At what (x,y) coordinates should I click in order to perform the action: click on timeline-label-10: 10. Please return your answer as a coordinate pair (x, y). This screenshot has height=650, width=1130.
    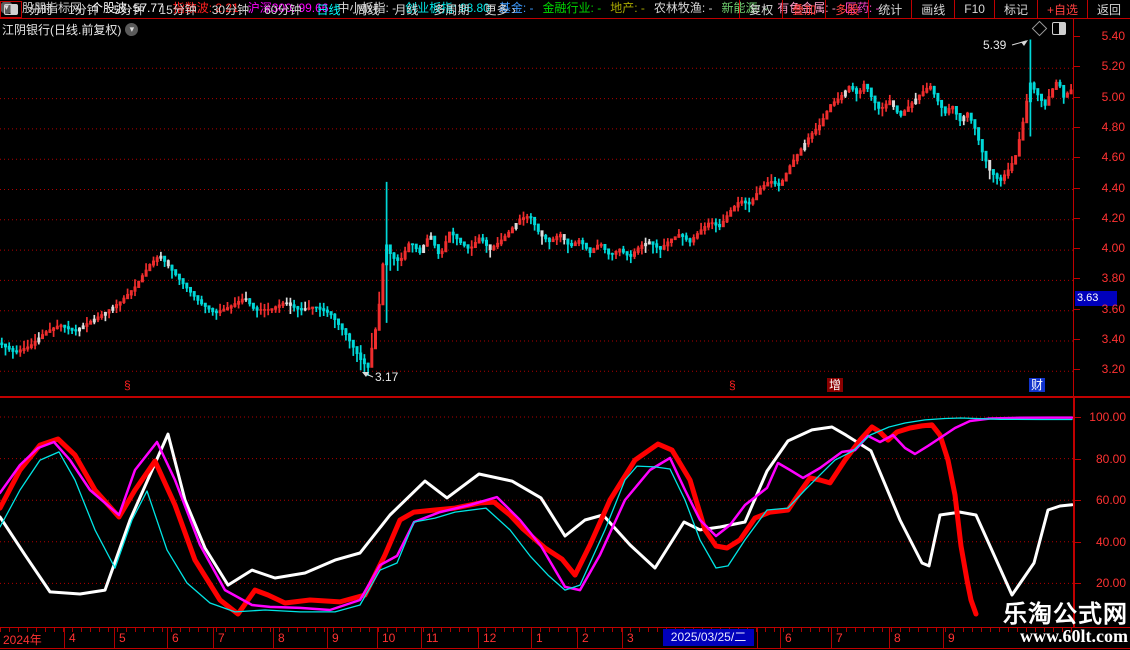
    Looking at the image, I should click on (389, 638).